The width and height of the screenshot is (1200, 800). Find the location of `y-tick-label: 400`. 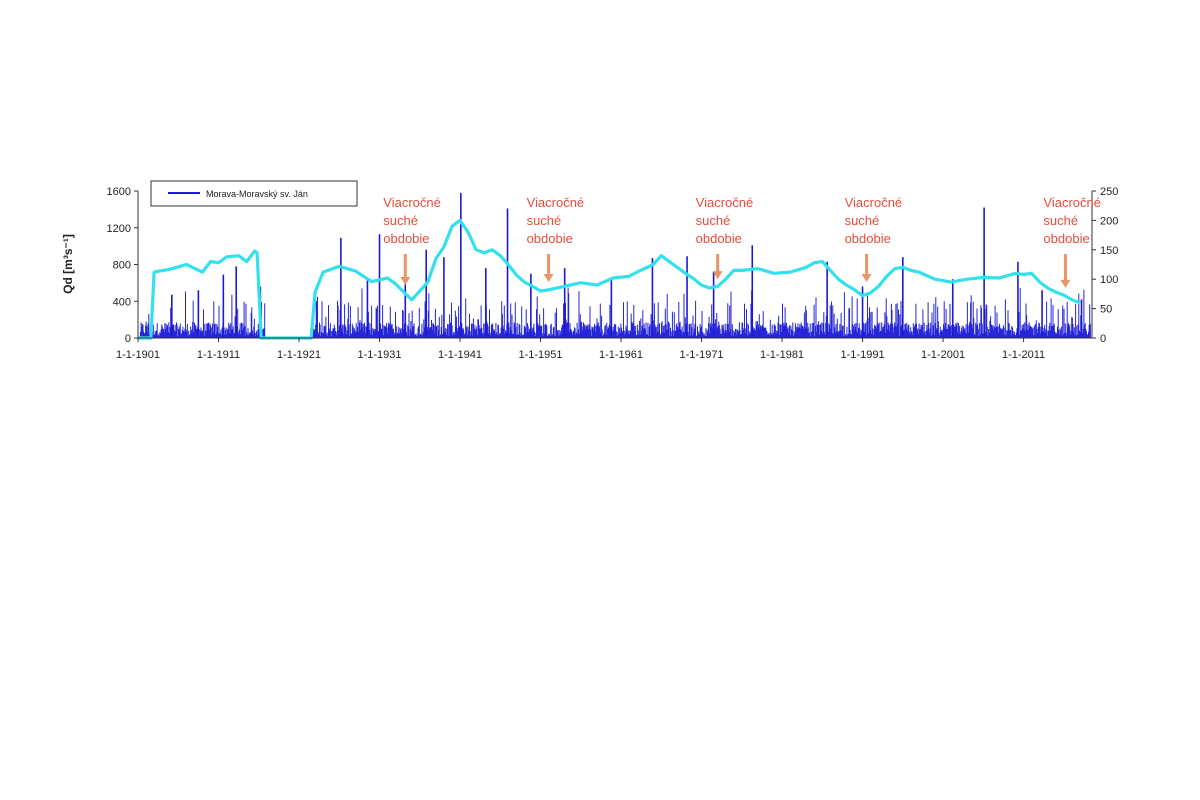

y-tick-label: 400 is located at coordinates (122, 302).